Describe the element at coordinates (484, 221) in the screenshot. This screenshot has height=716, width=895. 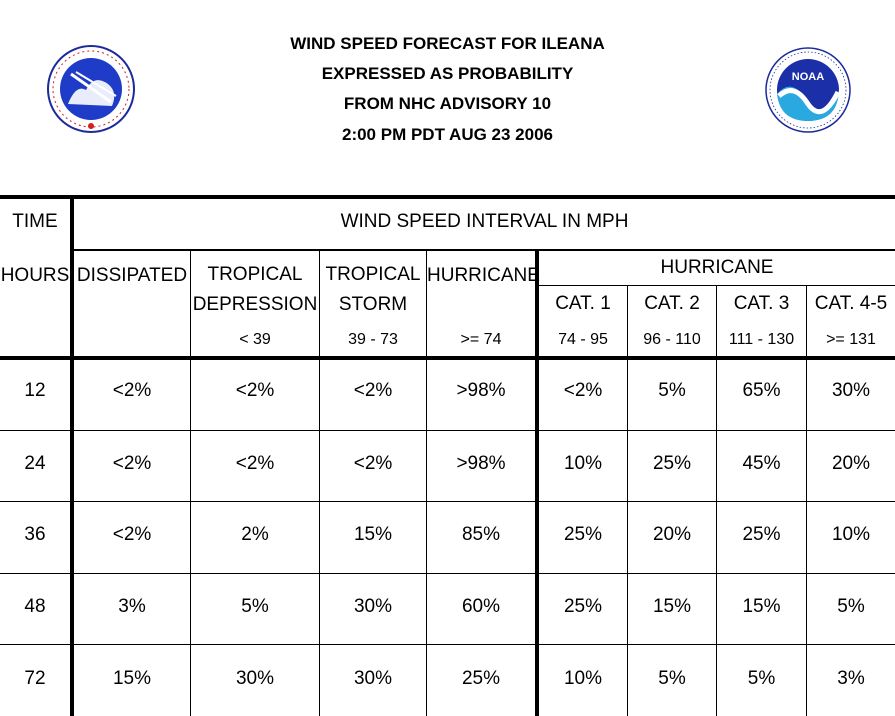
I see `interval-header: WIND SPEED INTERVAL IN MPH` at that location.